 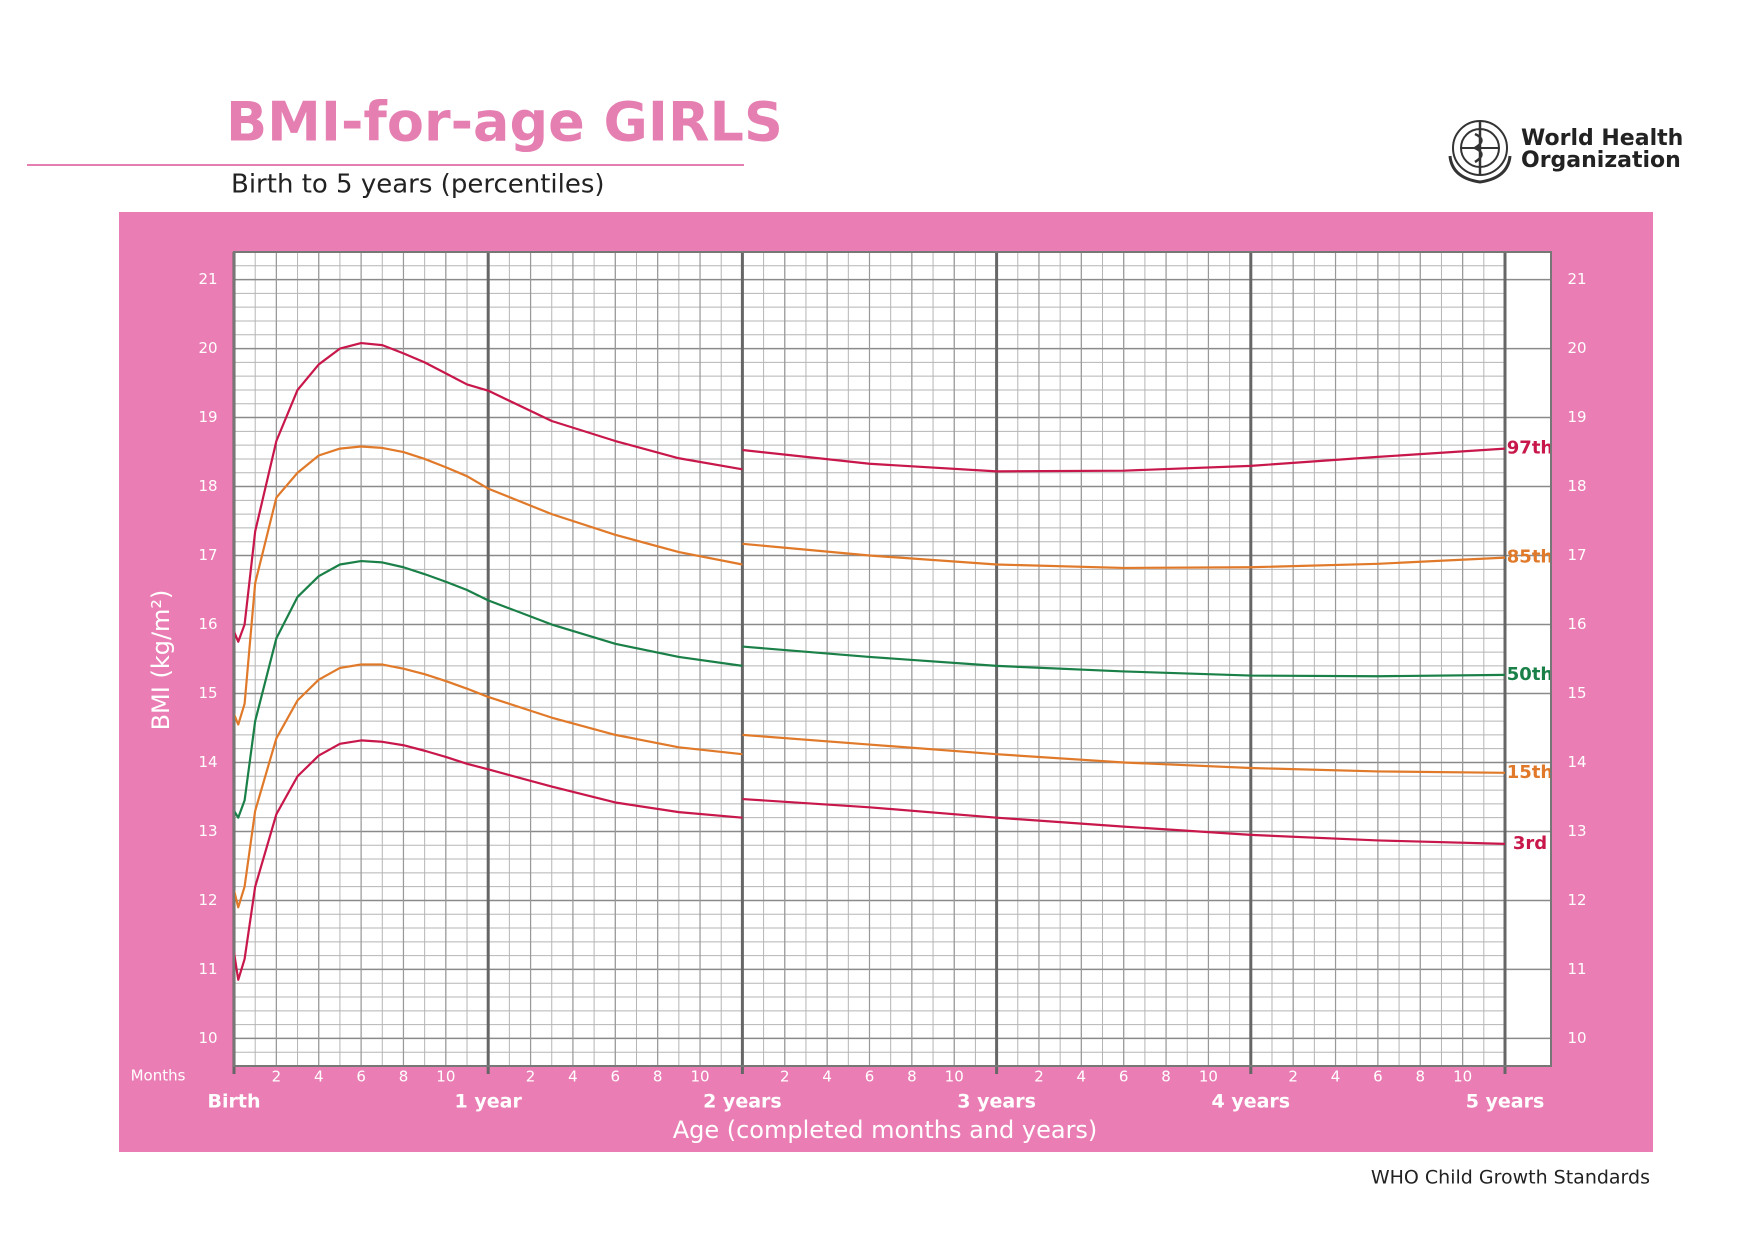 I want to click on series-label: 50th, so click(x=1530, y=674).